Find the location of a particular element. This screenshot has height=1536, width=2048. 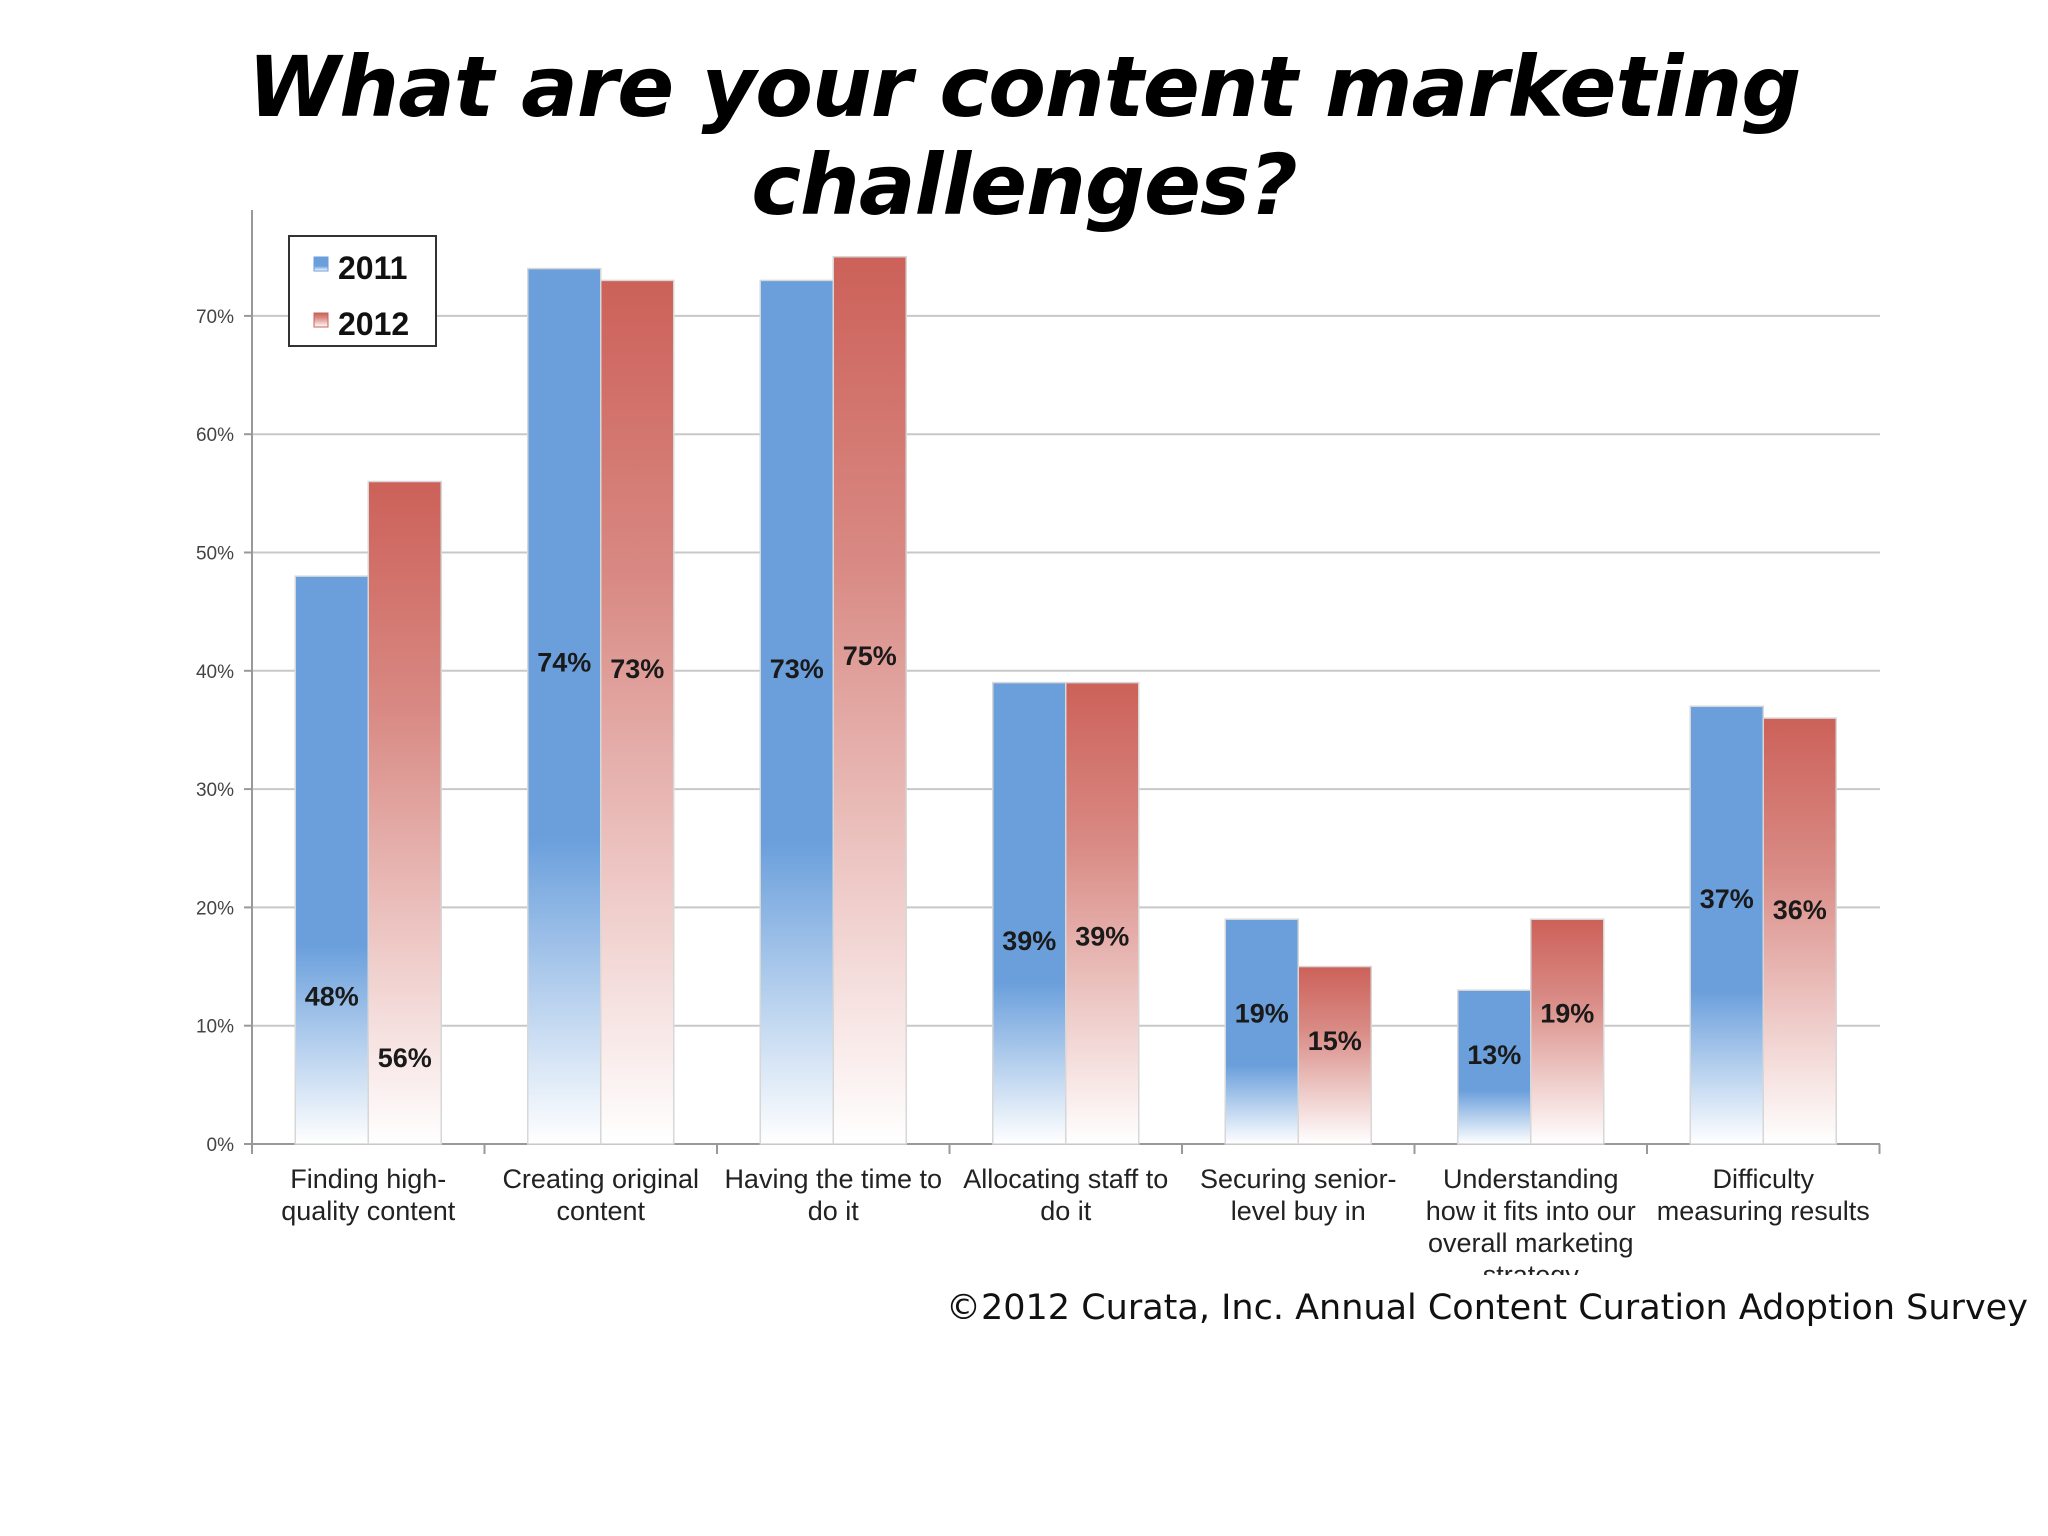

y-tick-label: 20% is located at coordinates (215, 908).